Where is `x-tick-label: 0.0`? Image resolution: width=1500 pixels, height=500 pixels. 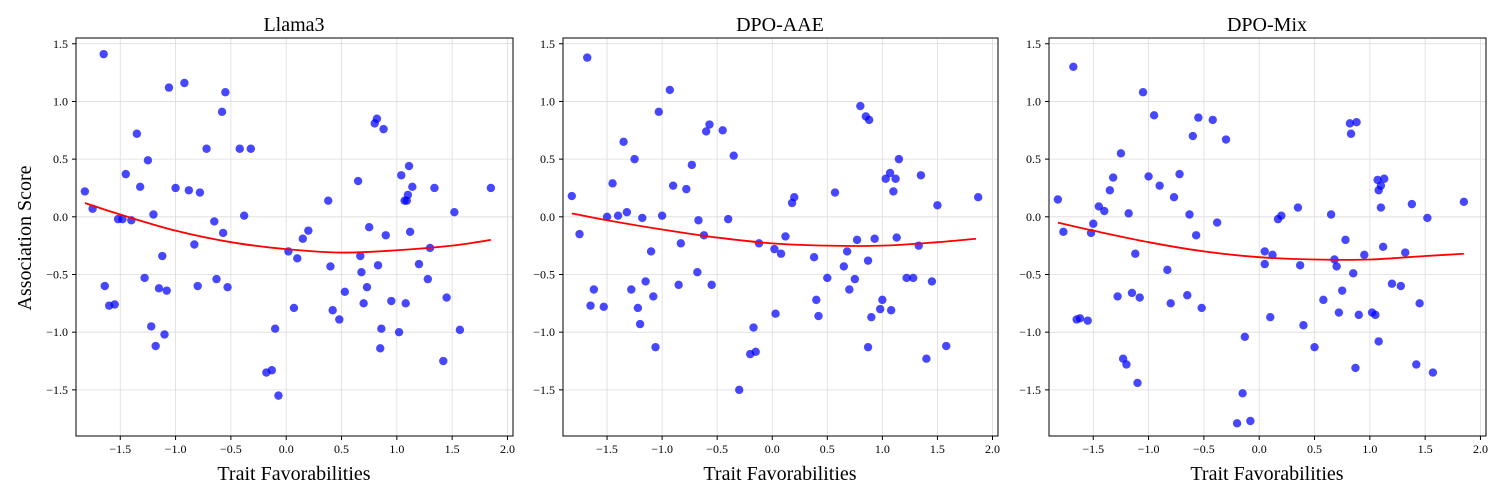
x-tick-label: 0.0 is located at coordinates (1259, 449).